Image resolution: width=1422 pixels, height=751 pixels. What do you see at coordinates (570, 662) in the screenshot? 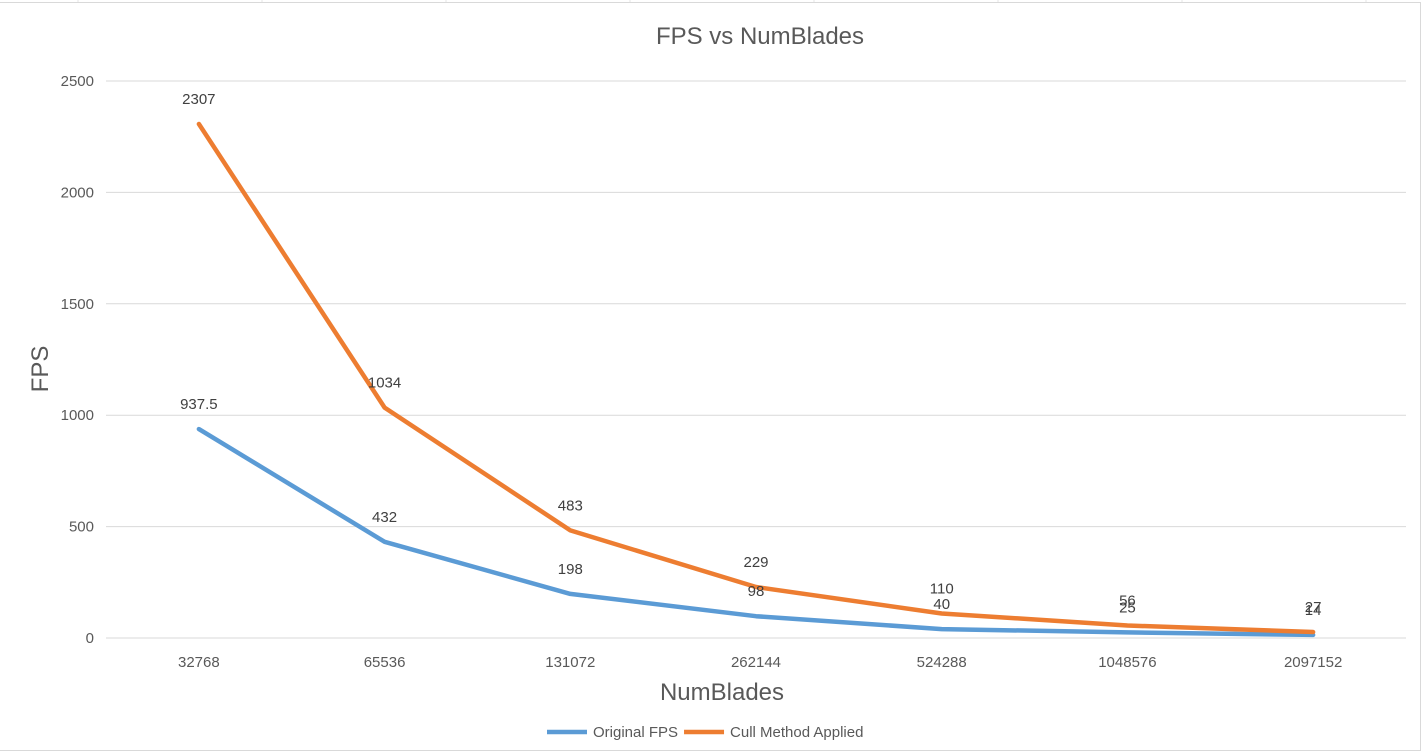
I see `x-tick-label: 131072` at bounding box center [570, 662].